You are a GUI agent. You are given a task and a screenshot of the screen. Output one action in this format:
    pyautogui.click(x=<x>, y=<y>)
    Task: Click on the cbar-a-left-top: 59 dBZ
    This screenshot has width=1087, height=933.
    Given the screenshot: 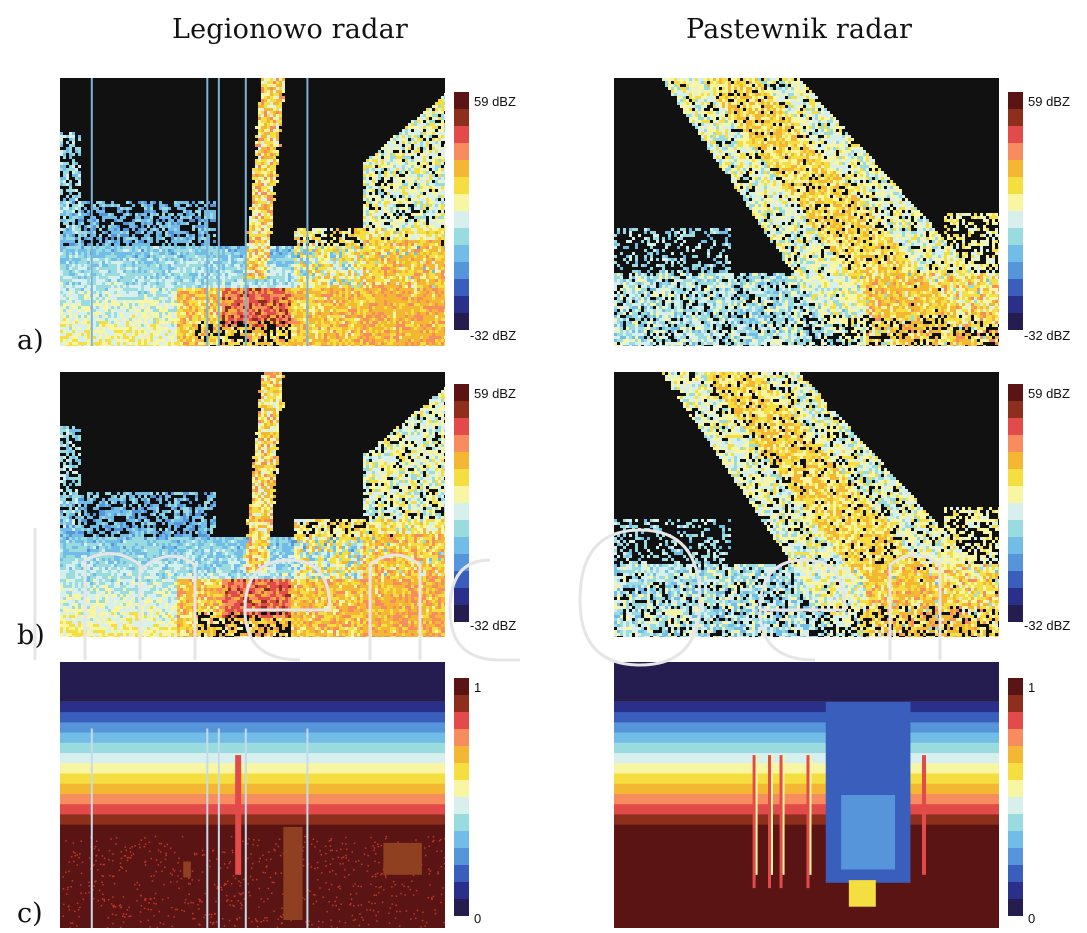 What is the action you would take?
    pyautogui.click(x=495, y=101)
    